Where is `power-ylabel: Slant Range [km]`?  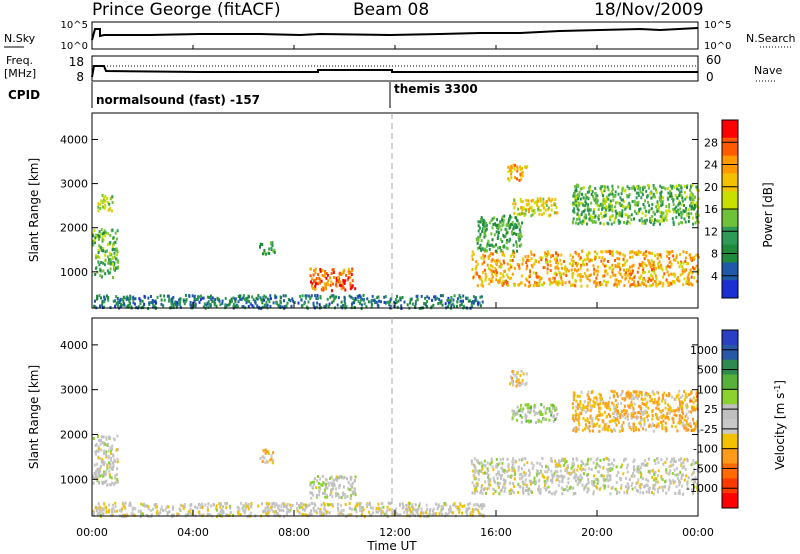
power-ylabel: Slant Range [km] is located at coordinates (34, 210).